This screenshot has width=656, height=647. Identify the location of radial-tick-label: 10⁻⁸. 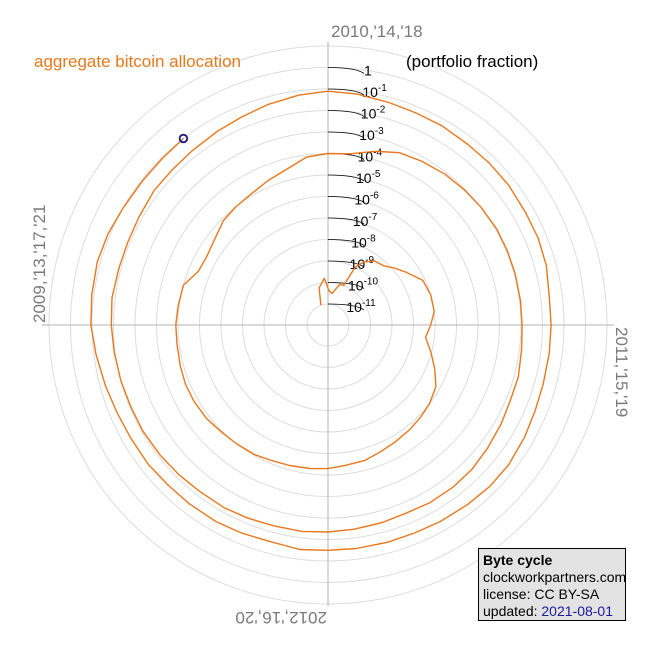
(363, 242).